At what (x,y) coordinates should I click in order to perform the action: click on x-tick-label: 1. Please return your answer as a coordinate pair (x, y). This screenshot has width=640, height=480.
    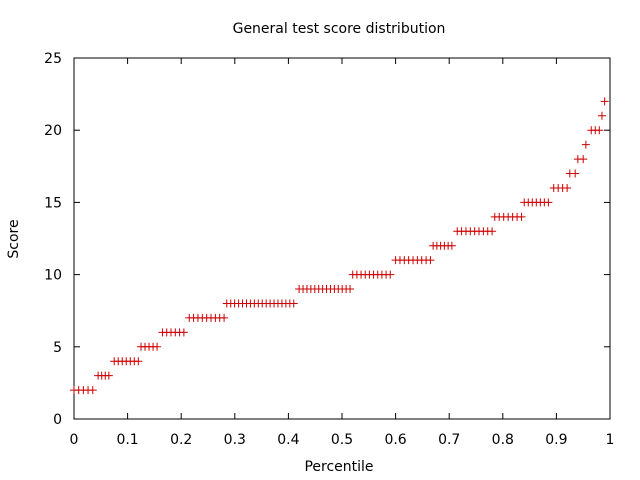
    Looking at the image, I should click on (610, 440).